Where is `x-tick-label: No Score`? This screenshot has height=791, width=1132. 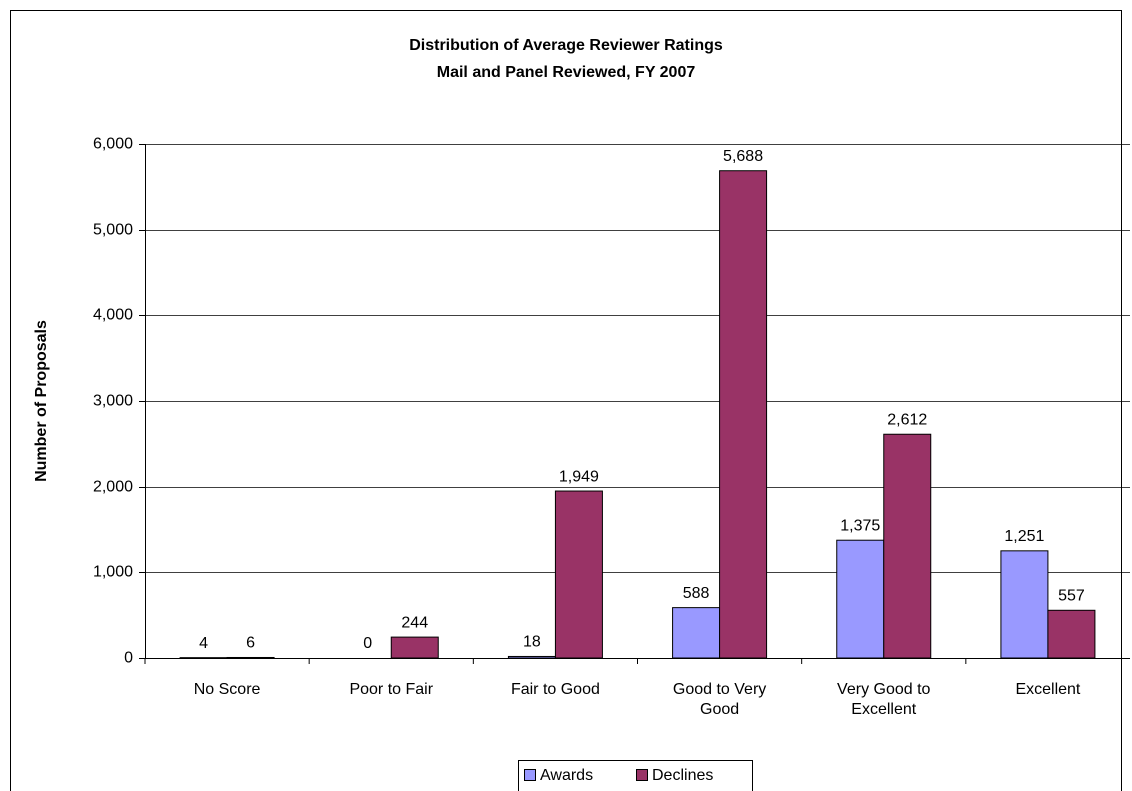 x-tick-label: No Score is located at coordinates (227, 689).